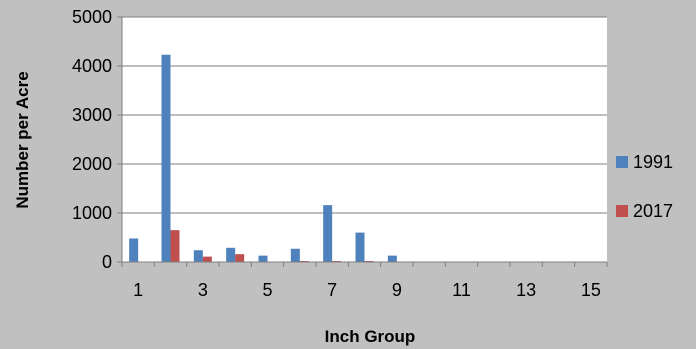 The height and width of the screenshot is (349, 696). What do you see at coordinates (332, 290) in the screenshot?
I see `x-tick-label-7: 7` at bounding box center [332, 290].